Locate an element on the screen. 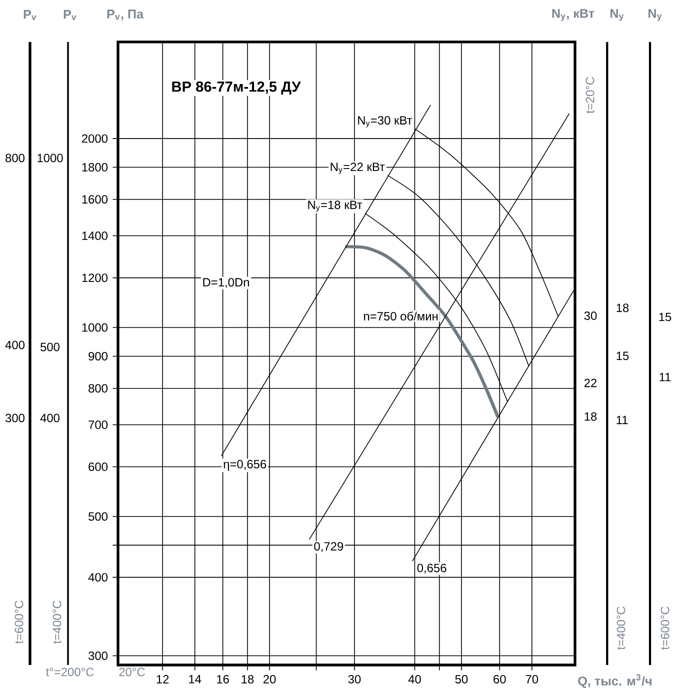 The image size is (677, 694). text: 20°C is located at coordinates (132, 672).